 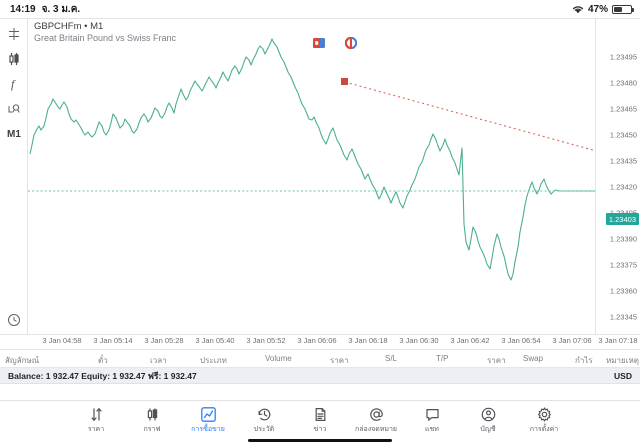 What do you see at coordinates (23, 9) in the screenshot?
I see `status-time: 14:19` at bounding box center [23, 9].